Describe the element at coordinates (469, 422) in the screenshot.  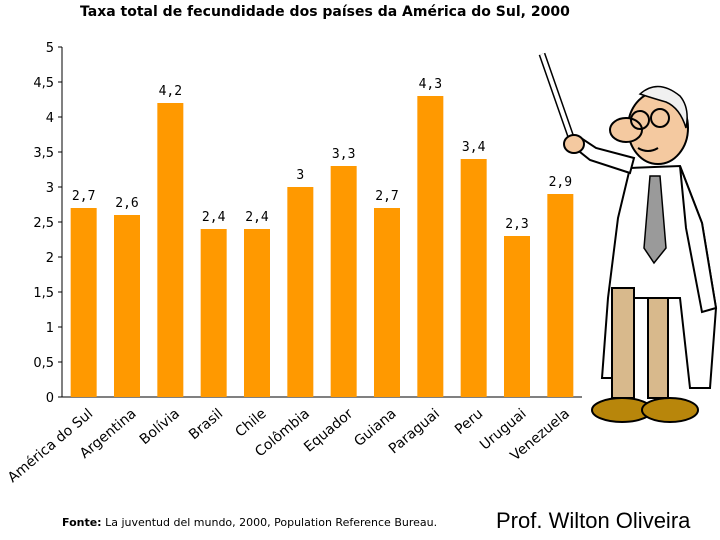
I see `x-tick-label: Peru` at that location.